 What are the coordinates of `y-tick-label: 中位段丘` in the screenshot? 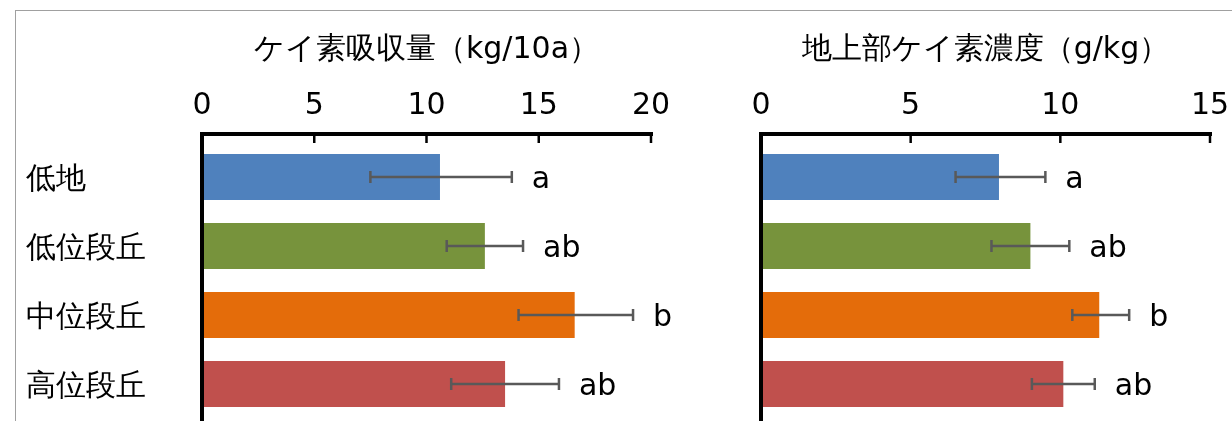 It's located at (86, 315).